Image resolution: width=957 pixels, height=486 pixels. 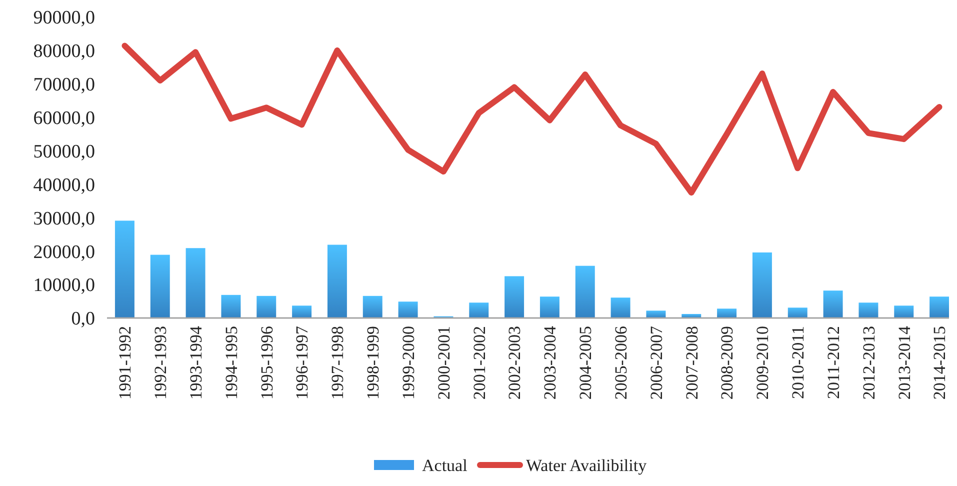 I want to click on x-tick-label: 2011-2012, so click(x=833, y=363).